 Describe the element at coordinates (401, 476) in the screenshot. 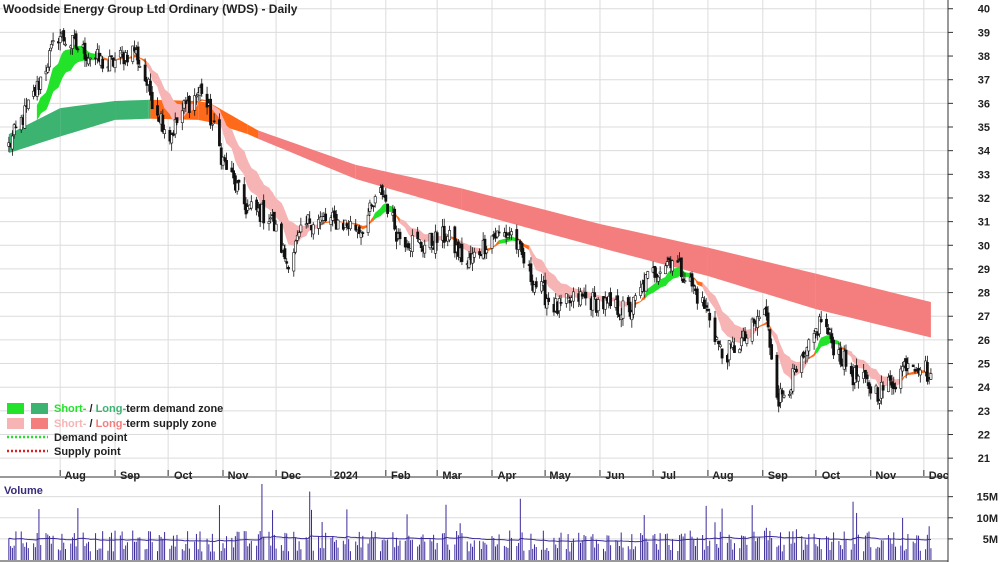

I see `month-label: Feb` at that location.